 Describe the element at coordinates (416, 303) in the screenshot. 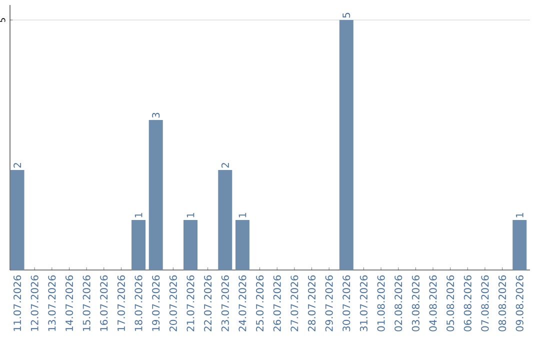

I see `x-tick-label: 03.08.2026` at that location.